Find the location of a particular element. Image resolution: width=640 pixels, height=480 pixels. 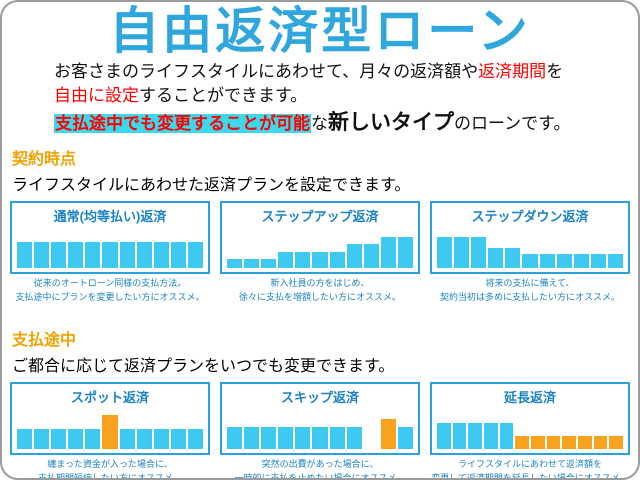

plan-caption-line: 契約当初は多めに支払したい方にオススメ。 is located at coordinates (529, 297).